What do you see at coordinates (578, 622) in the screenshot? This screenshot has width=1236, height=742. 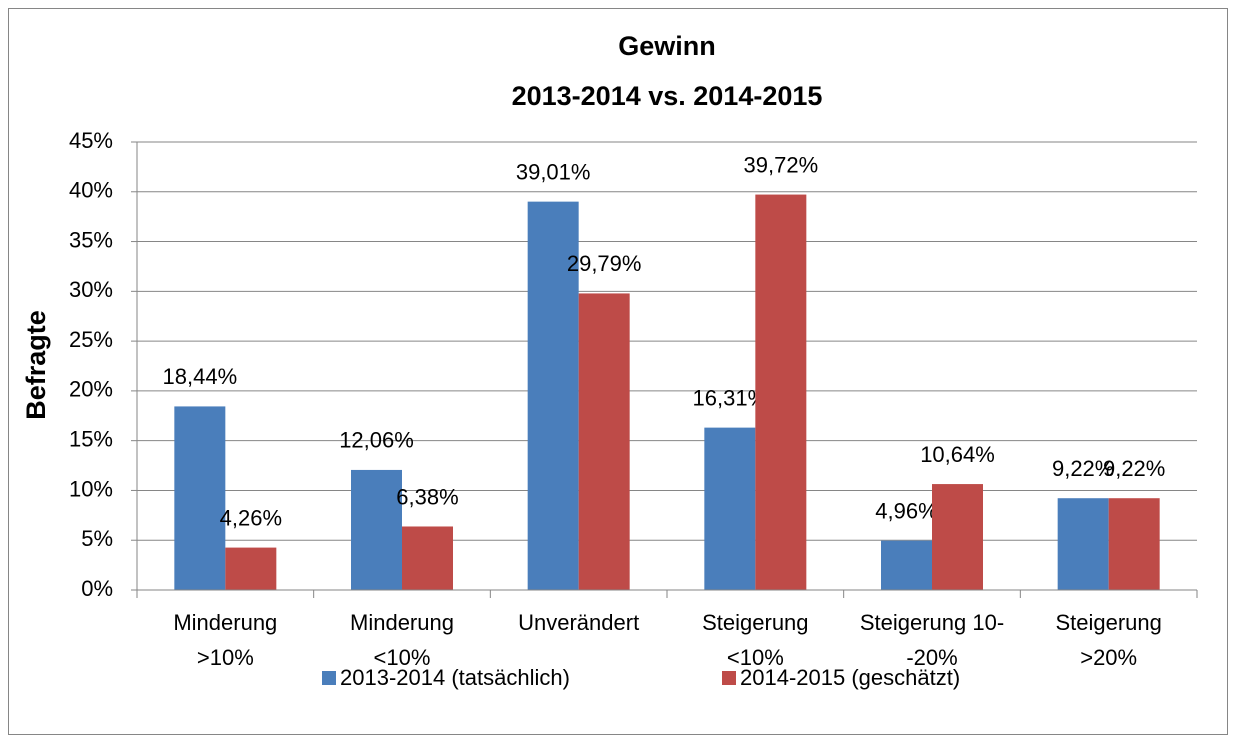 I see `x-tick-label: Unverändert` at bounding box center [578, 622].